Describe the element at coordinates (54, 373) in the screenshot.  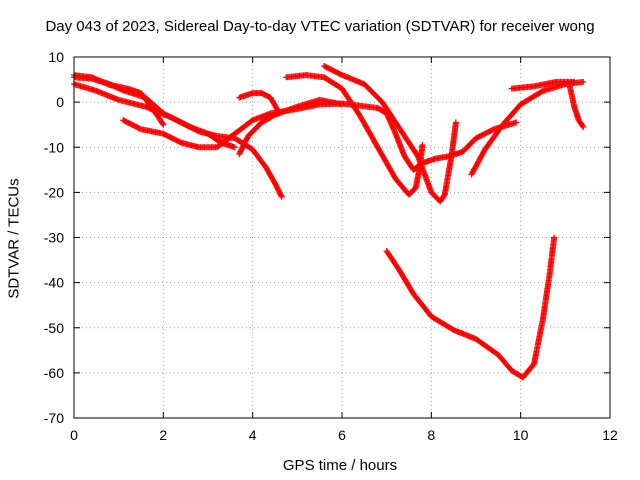
I see `y-tick-label: -60` at that location.